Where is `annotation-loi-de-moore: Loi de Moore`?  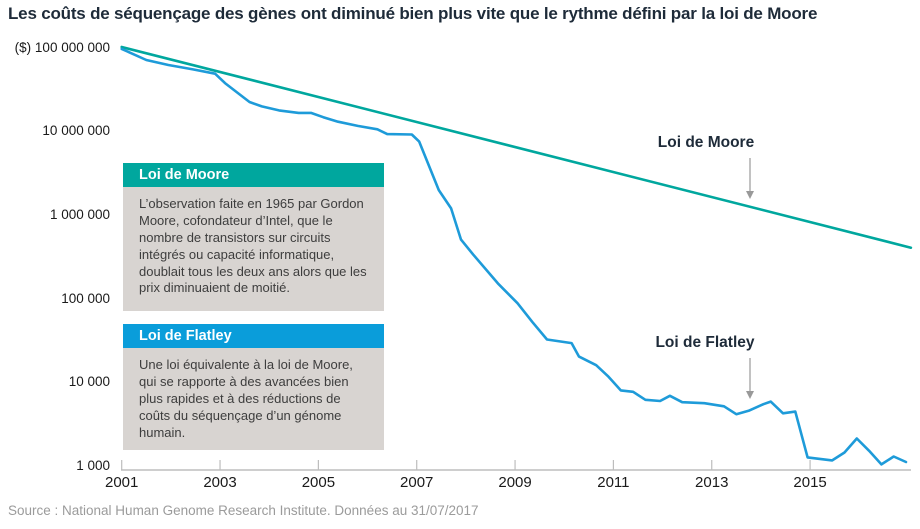
annotation-loi-de-moore: Loi de Moore is located at coordinates (706, 142).